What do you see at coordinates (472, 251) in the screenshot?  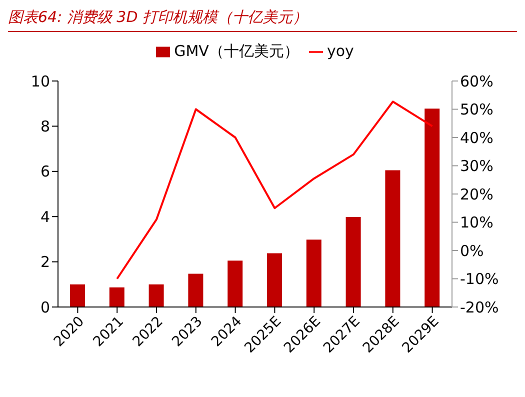 I see `y2-tick-label: 0%` at bounding box center [472, 251].